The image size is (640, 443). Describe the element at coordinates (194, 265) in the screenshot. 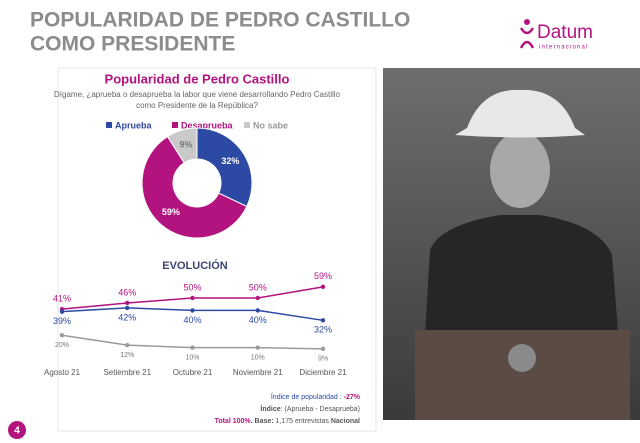

I see `chart-title: EVOLUCIÓN` at that location.